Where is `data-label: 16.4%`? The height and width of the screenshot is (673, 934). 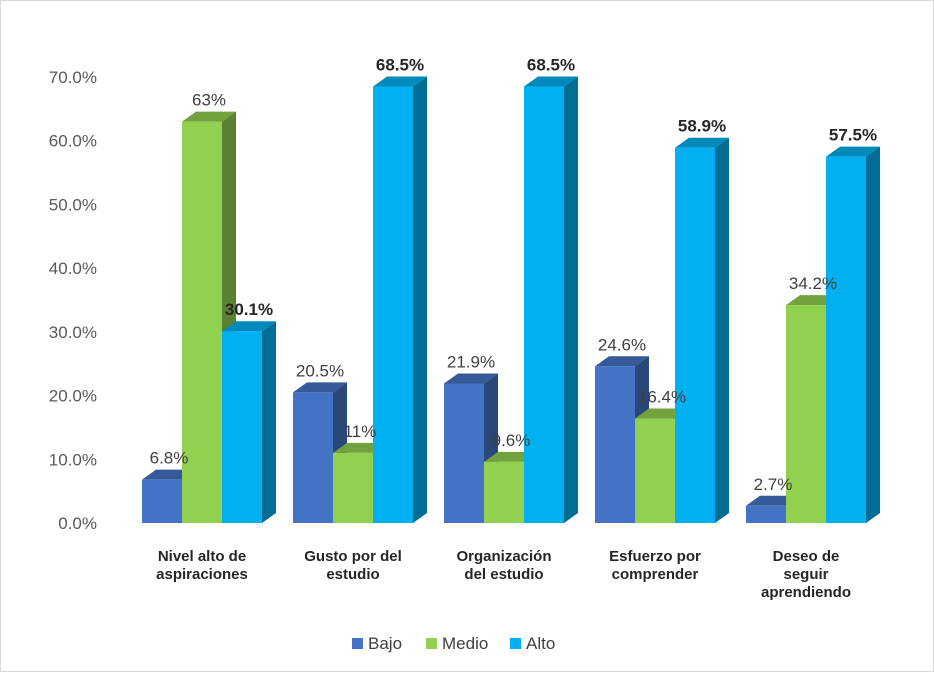
data-label: 16.4% is located at coordinates (662, 397).